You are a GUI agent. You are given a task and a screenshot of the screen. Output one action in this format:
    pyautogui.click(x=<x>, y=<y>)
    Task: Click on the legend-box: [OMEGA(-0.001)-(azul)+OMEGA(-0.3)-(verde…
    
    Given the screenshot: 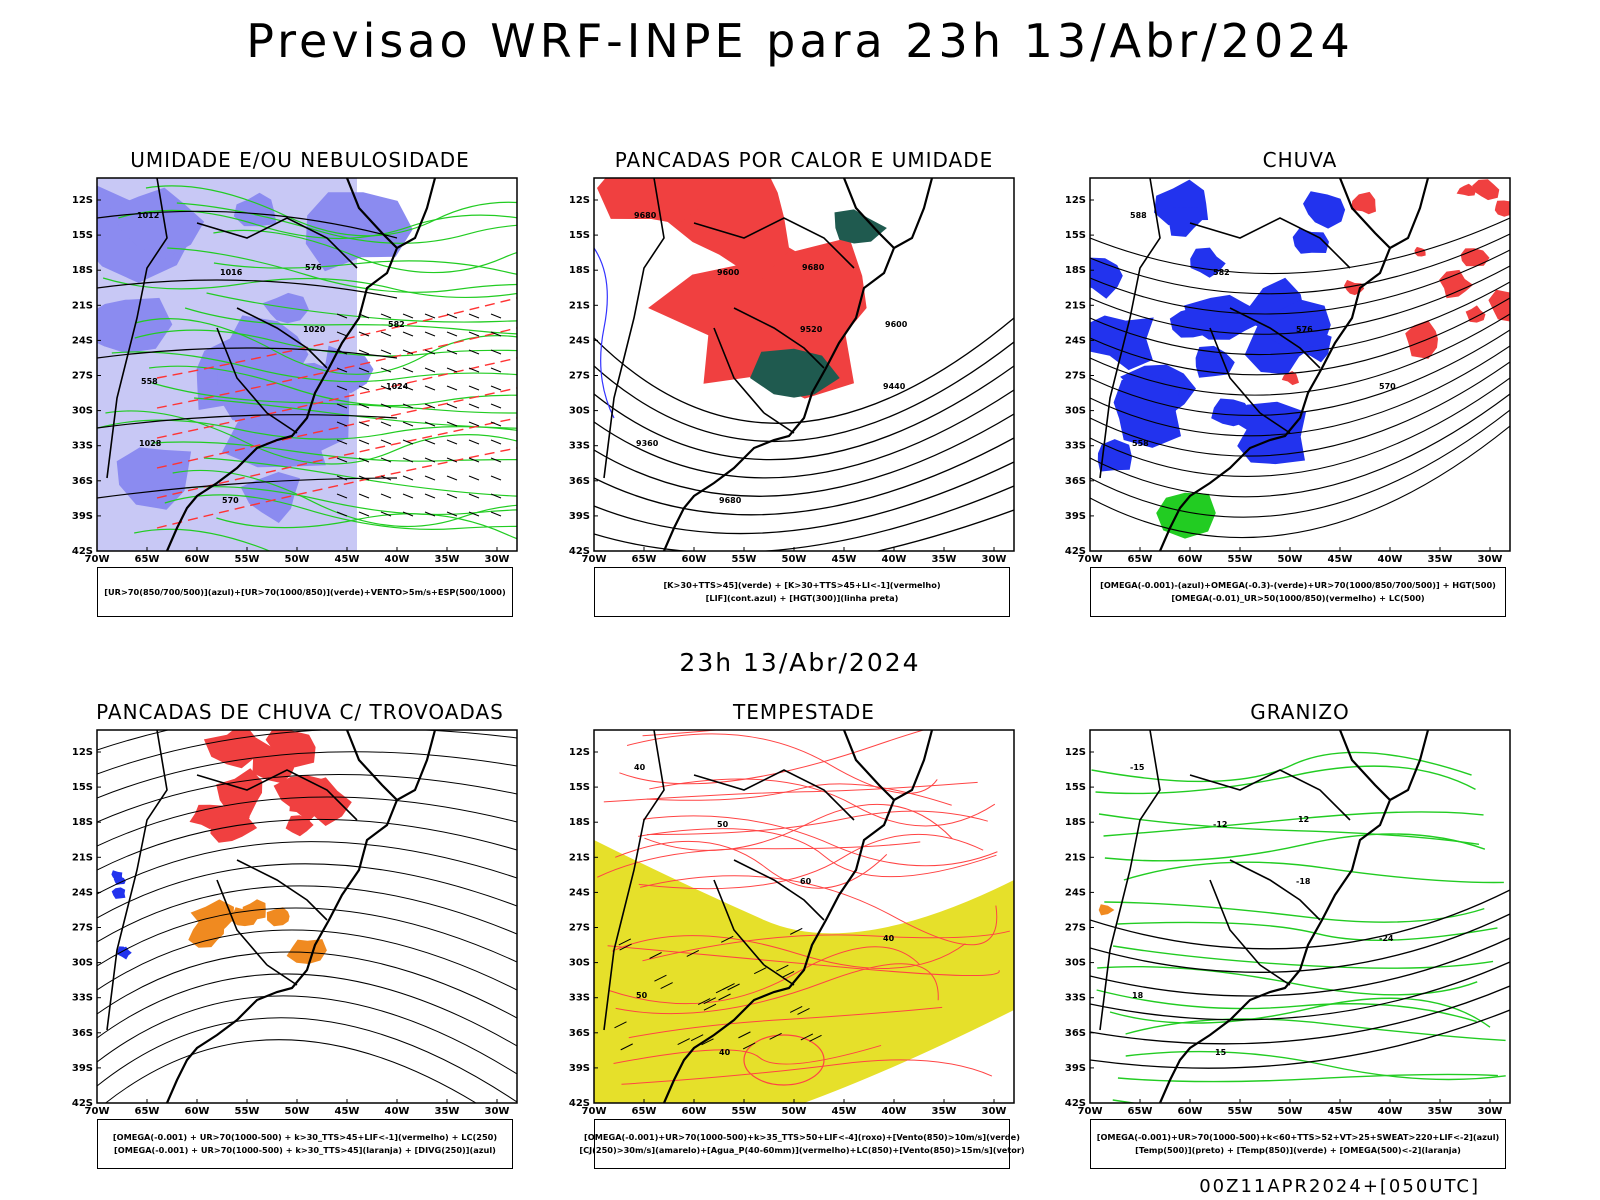 What is the action you would take?
    pyautogui.click(x=1298, y=592)
    